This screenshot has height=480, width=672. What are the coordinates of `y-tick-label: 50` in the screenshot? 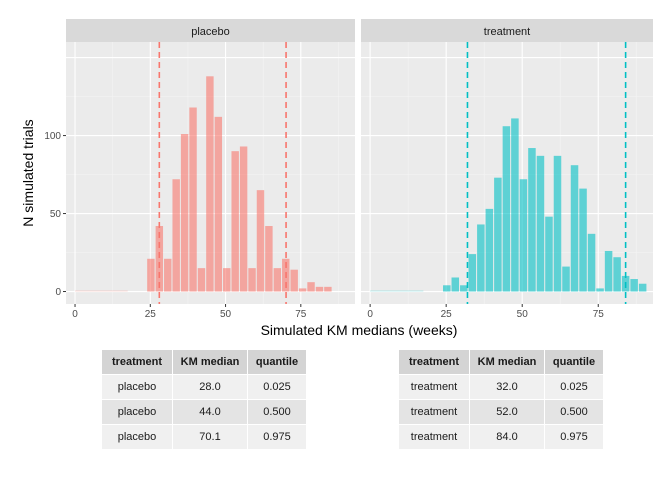 It's located at (56, 214).